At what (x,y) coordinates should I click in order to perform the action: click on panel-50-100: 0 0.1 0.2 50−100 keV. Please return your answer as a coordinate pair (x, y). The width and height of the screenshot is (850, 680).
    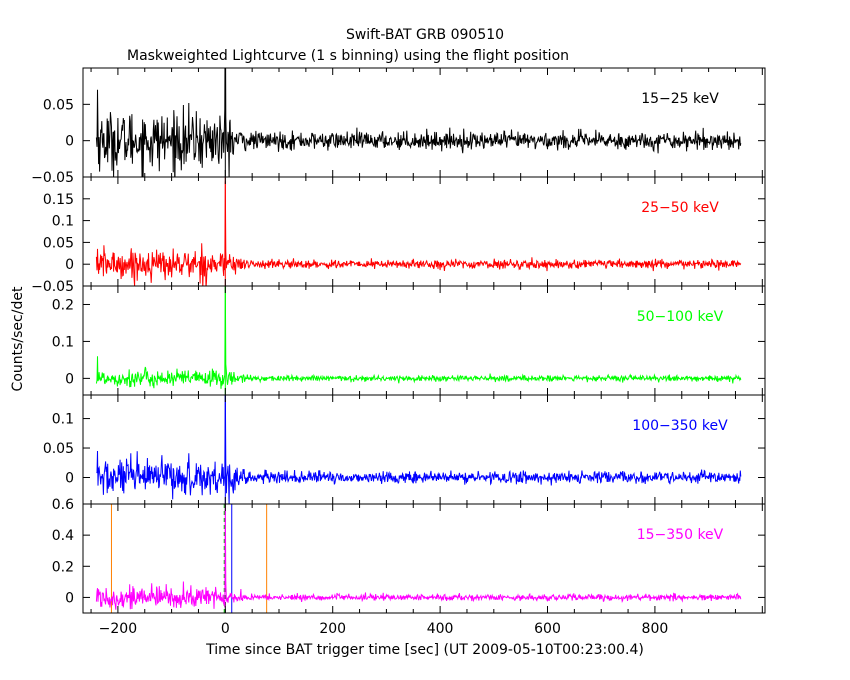
    Looking at the image, I should click on (409, 340).